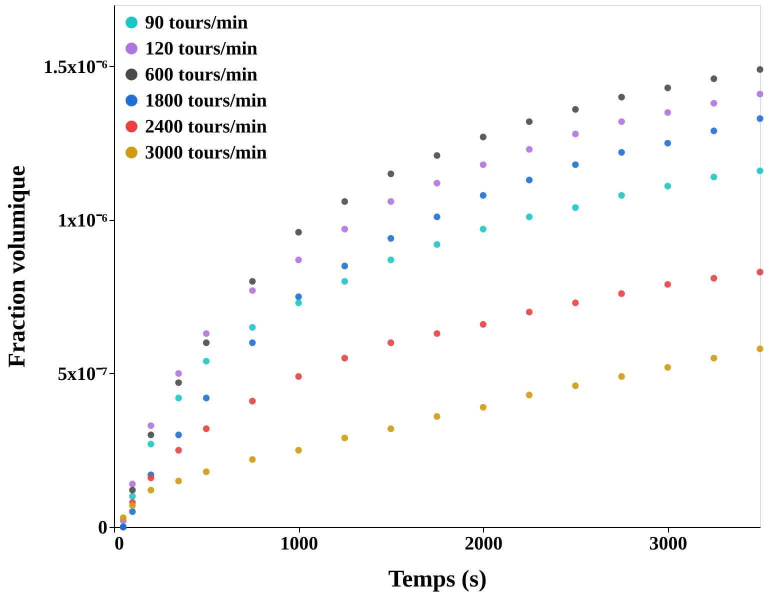 This screenshot has height=596, width=769. Describe the element at coordinates (196, 23) in the screenshot. I see `legend-label: 90 tours/min` at that location.